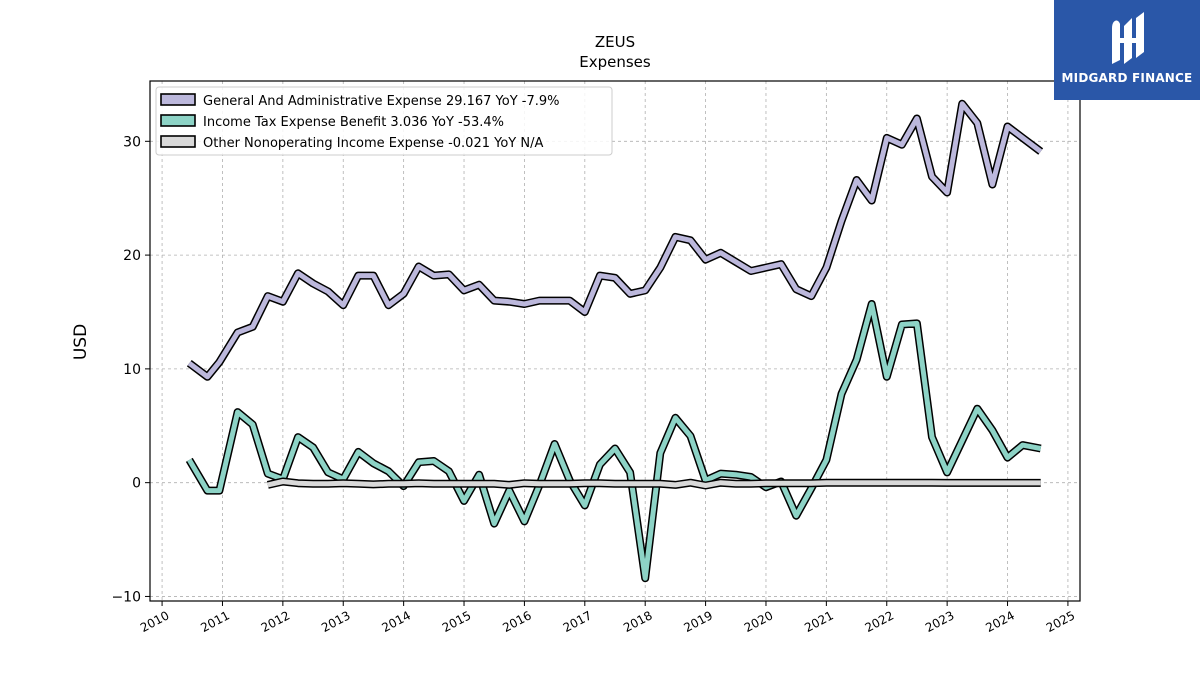 The image size is (1200, 675). Describe the element at coordinates (276, 621) in the screenshot. I see `x-tick-label: 2012` at that location.